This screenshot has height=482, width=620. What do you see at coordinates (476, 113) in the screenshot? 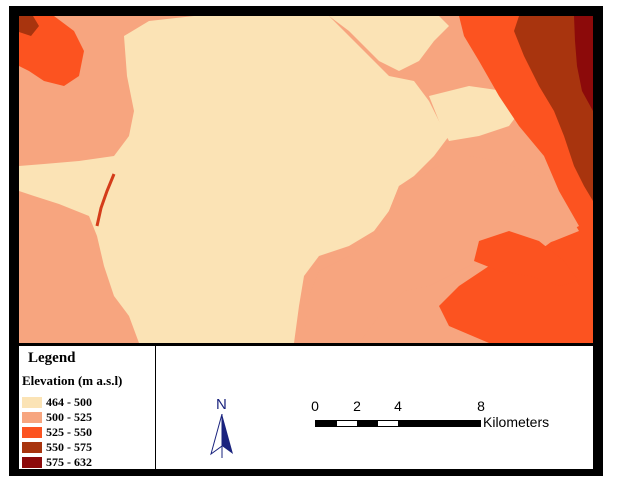
I see `elevation-zone-464-500-east` at bounding box center [476, 113].